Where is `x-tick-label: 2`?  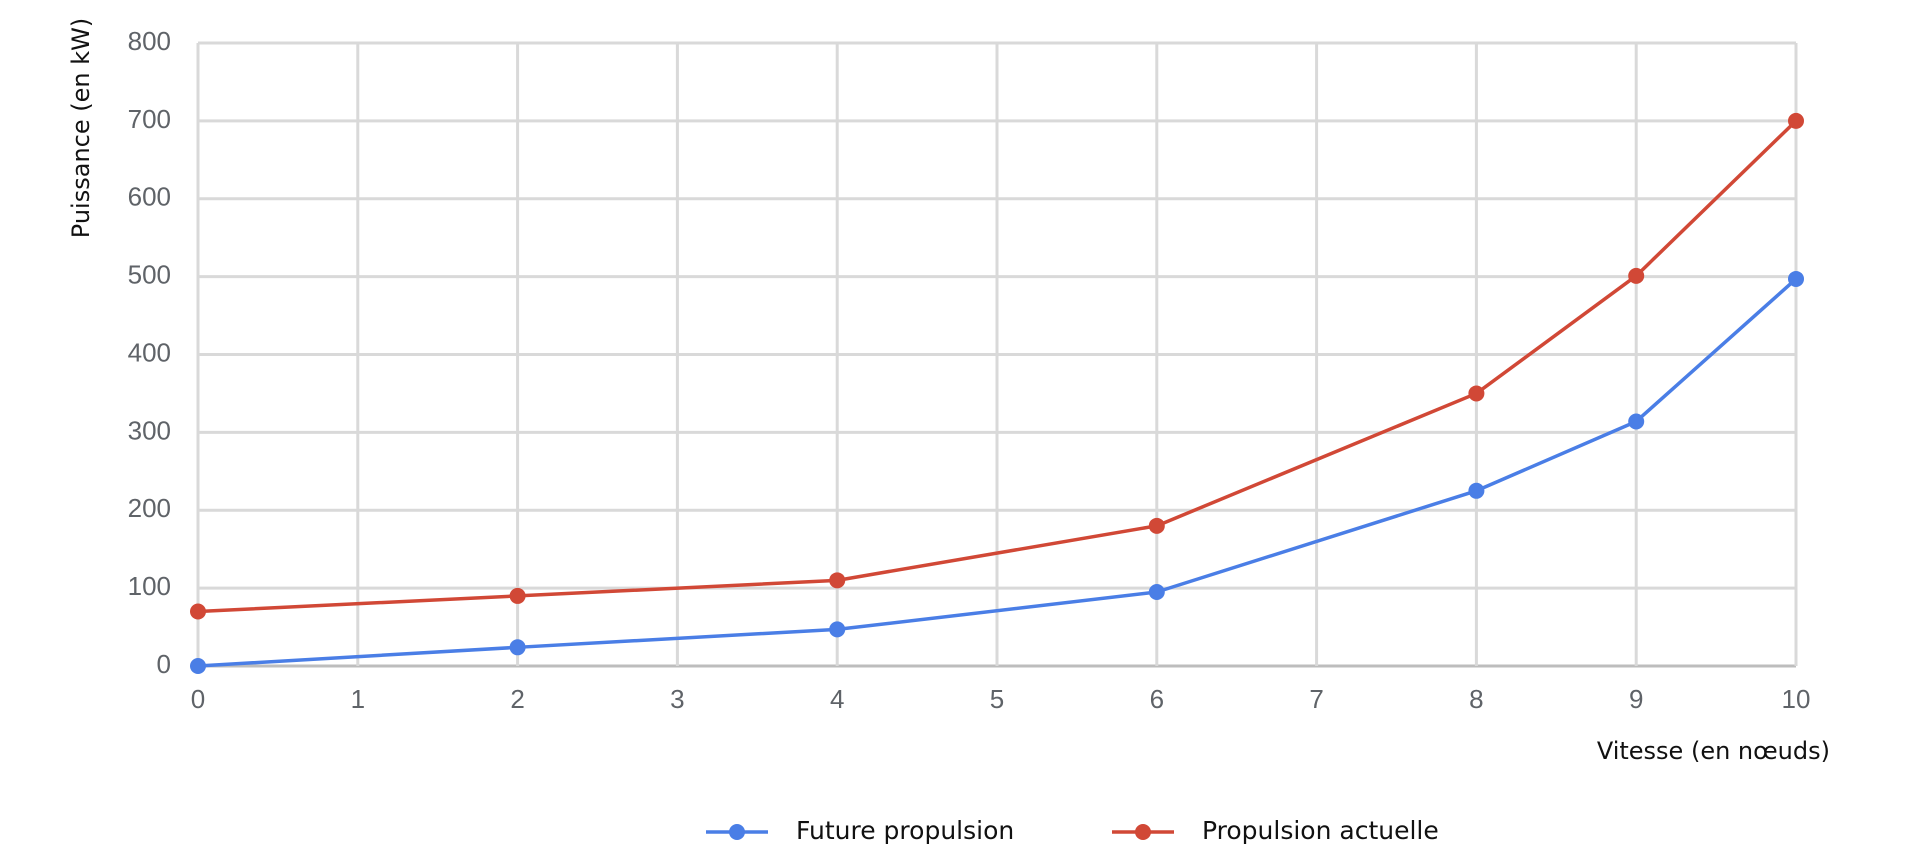
x-tick-label: 2 is located at coordinates (517, 699).